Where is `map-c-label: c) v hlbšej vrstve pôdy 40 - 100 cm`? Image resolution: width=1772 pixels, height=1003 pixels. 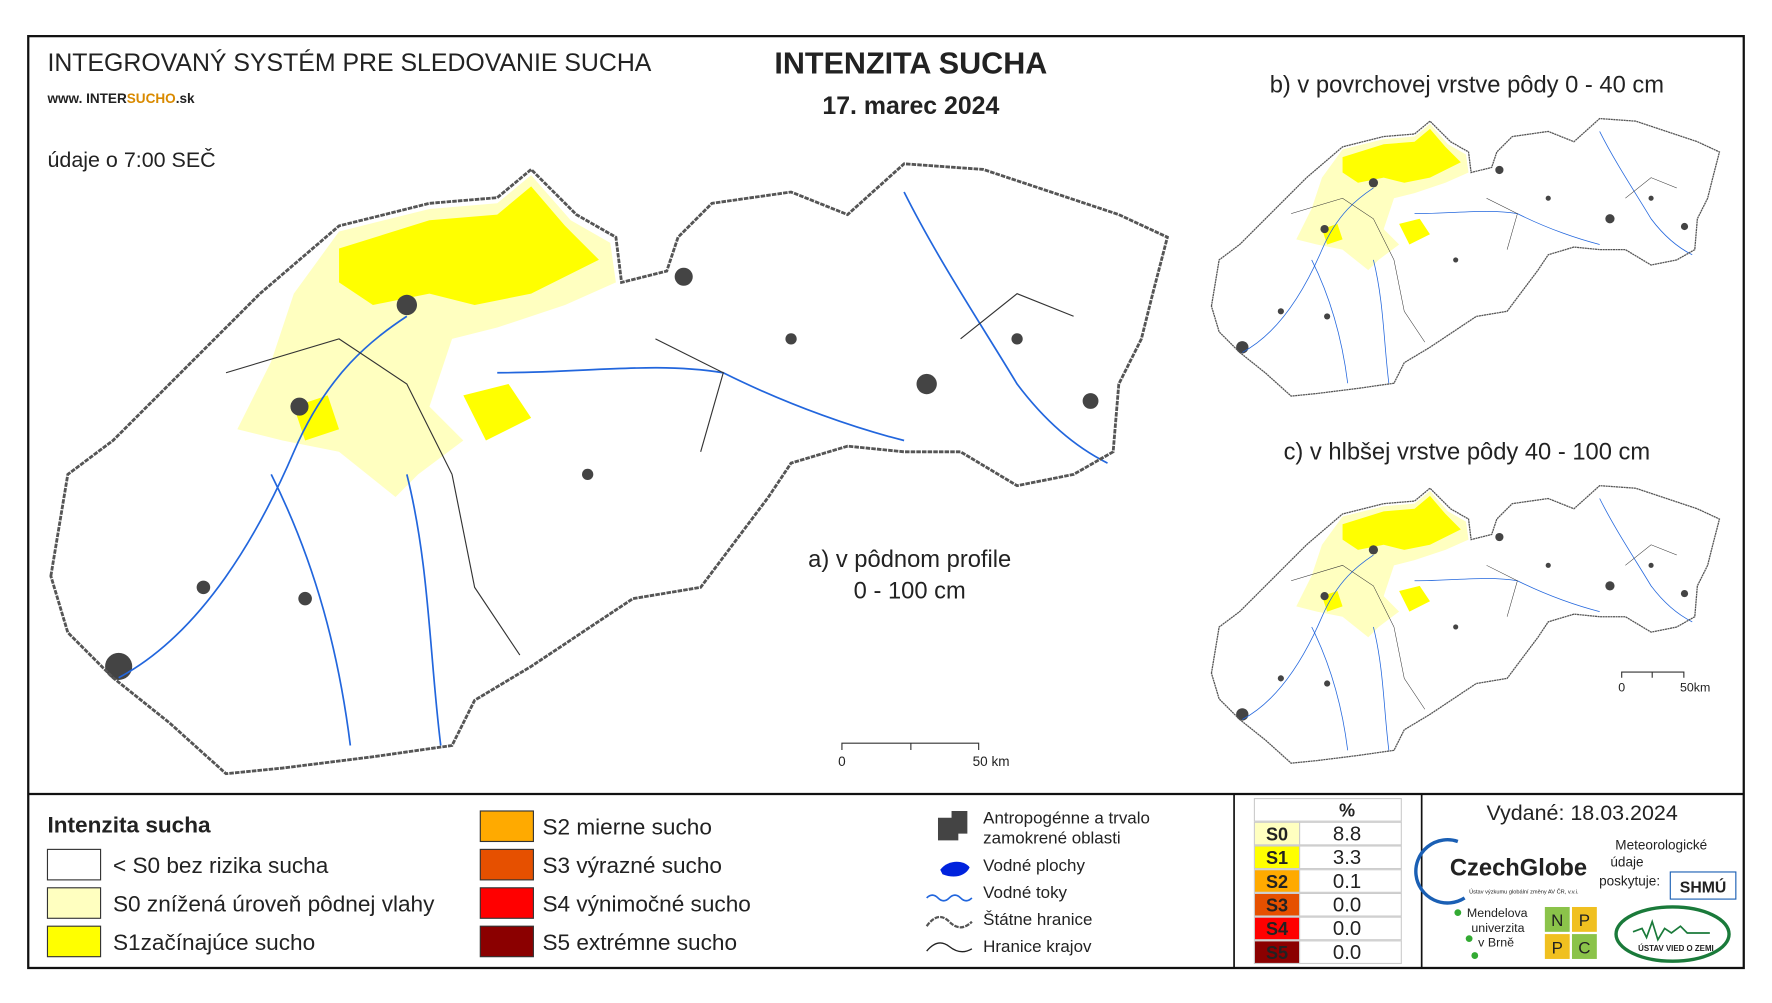 map-c-label: c) v hlbšej vrstve pôdy 40 - 100 cm is located at coordinates (1467, 453).